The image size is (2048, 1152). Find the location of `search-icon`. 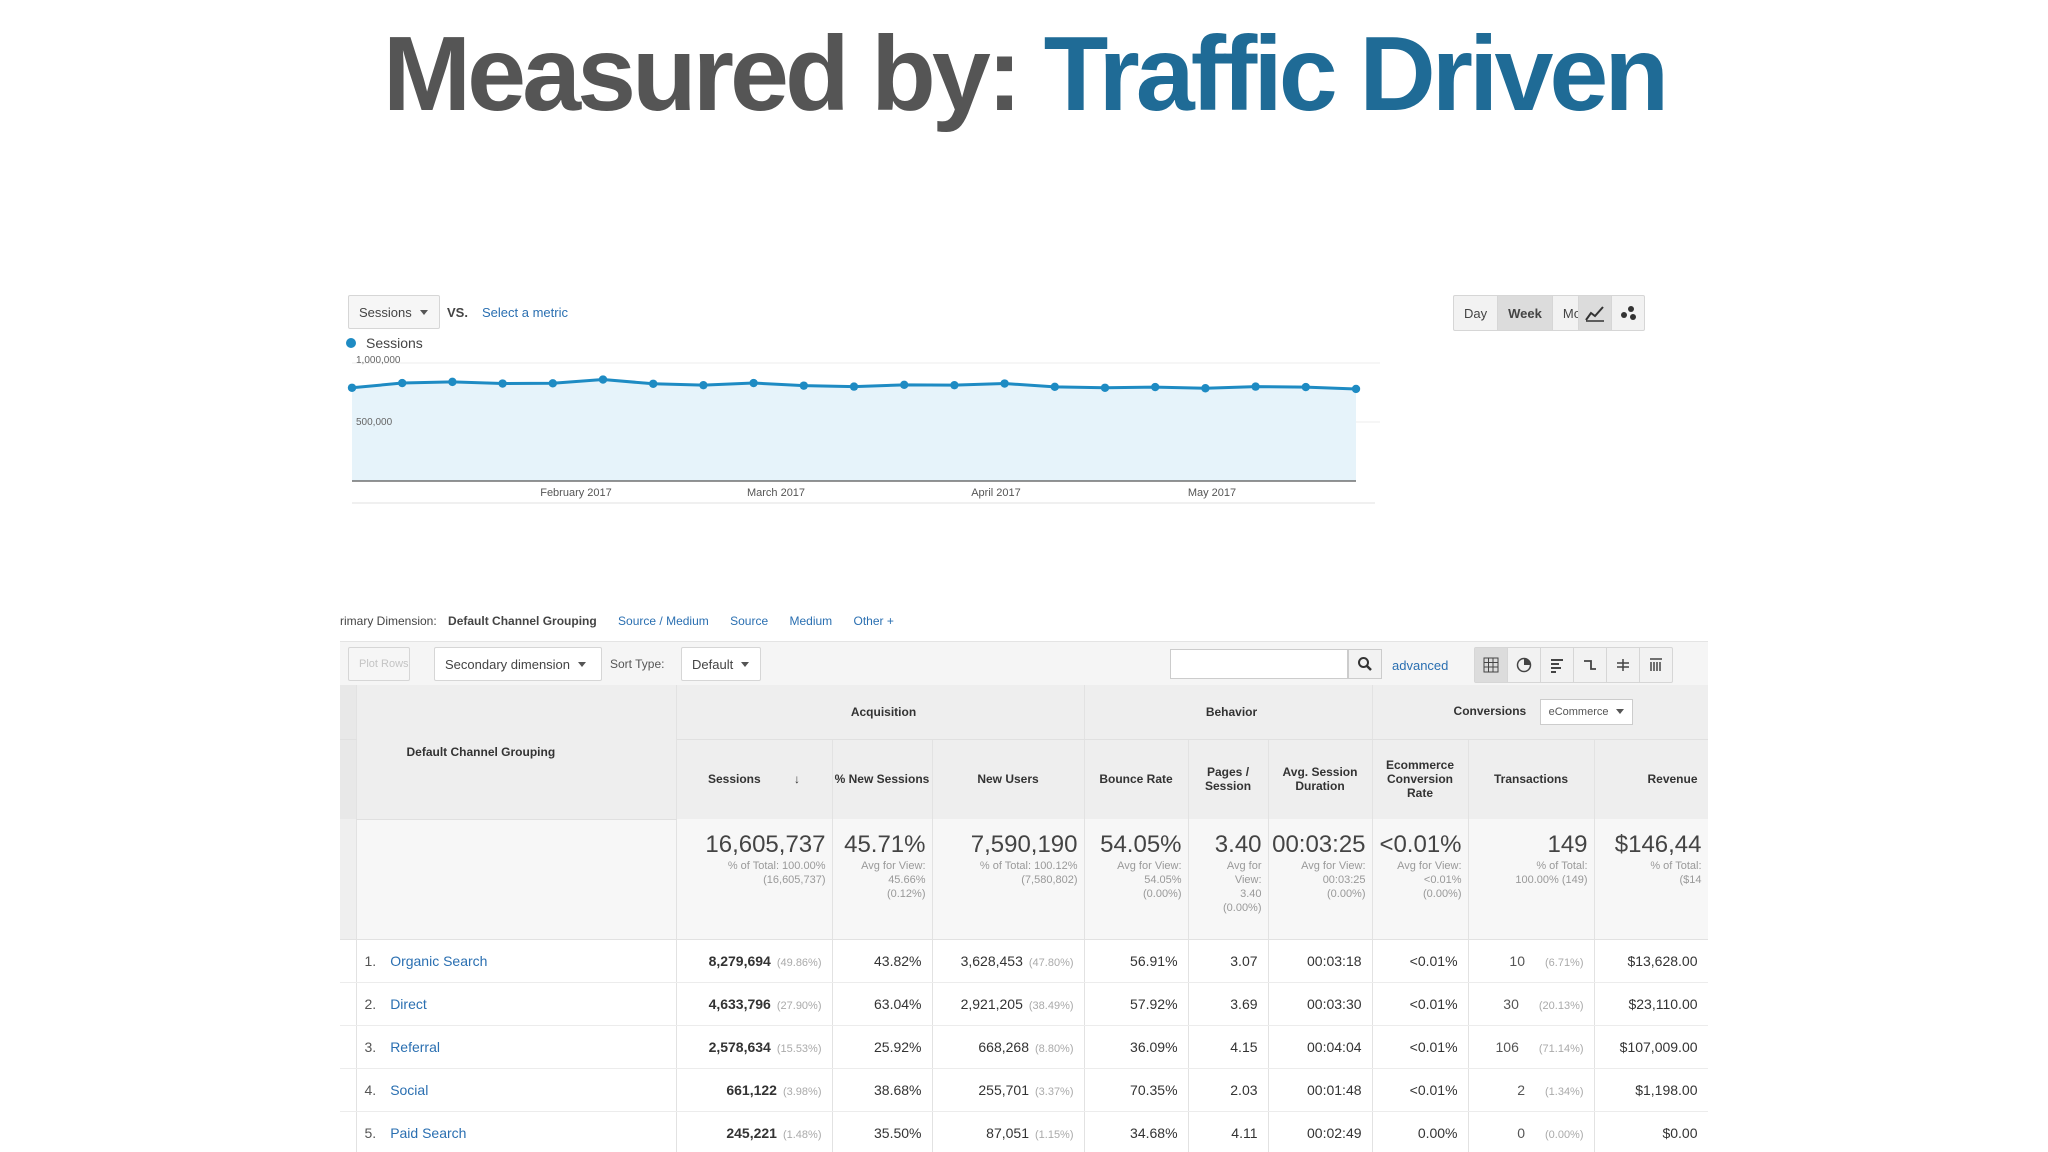

search-icon is located at coordinates (1365, 664).